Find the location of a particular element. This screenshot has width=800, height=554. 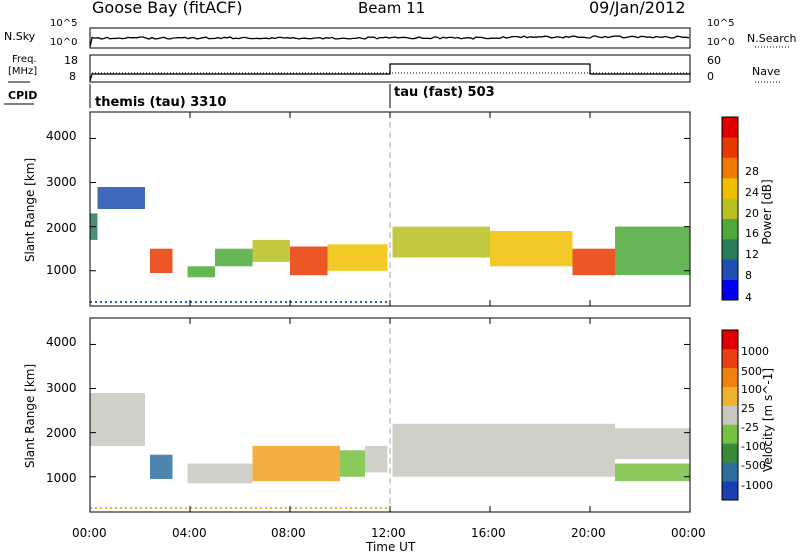

xtick-0000: 00:00 is located at coordinates (89, 533).